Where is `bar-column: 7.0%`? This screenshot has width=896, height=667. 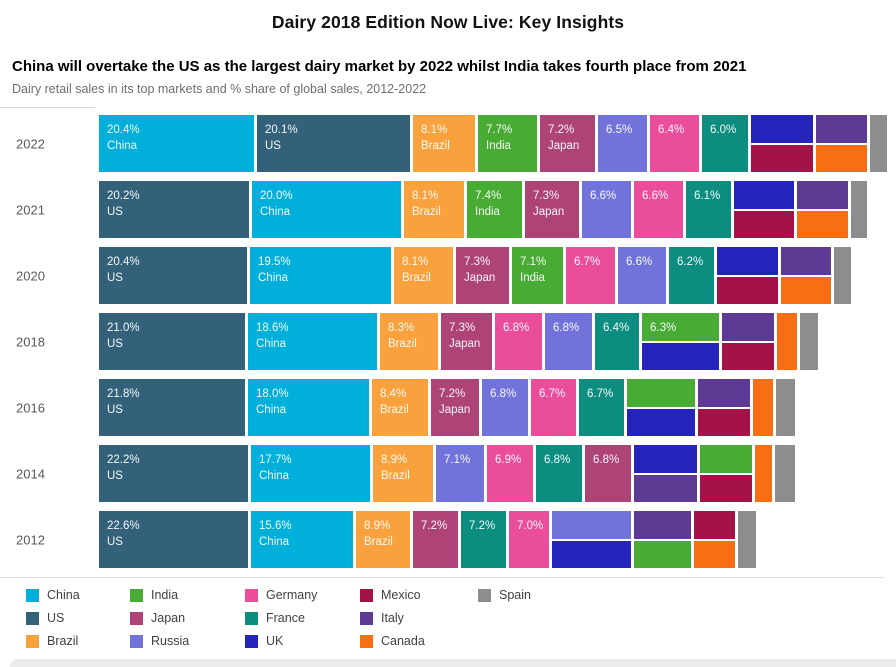 bar-column: 7.0% is located at coordinates (529, 539).